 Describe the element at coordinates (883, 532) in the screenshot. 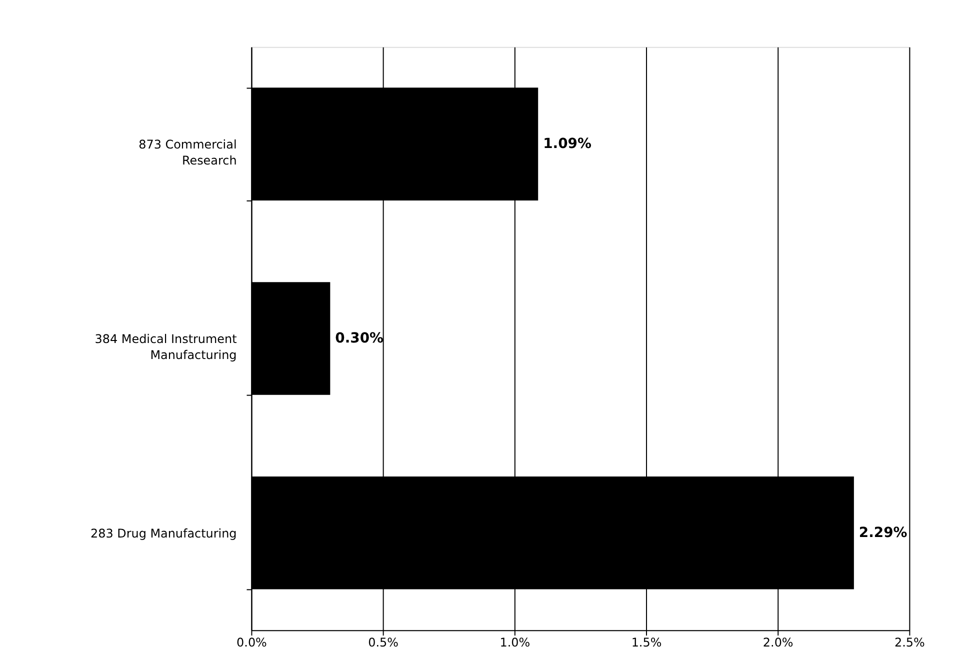

I see `data-label: 2.29%` at that location.